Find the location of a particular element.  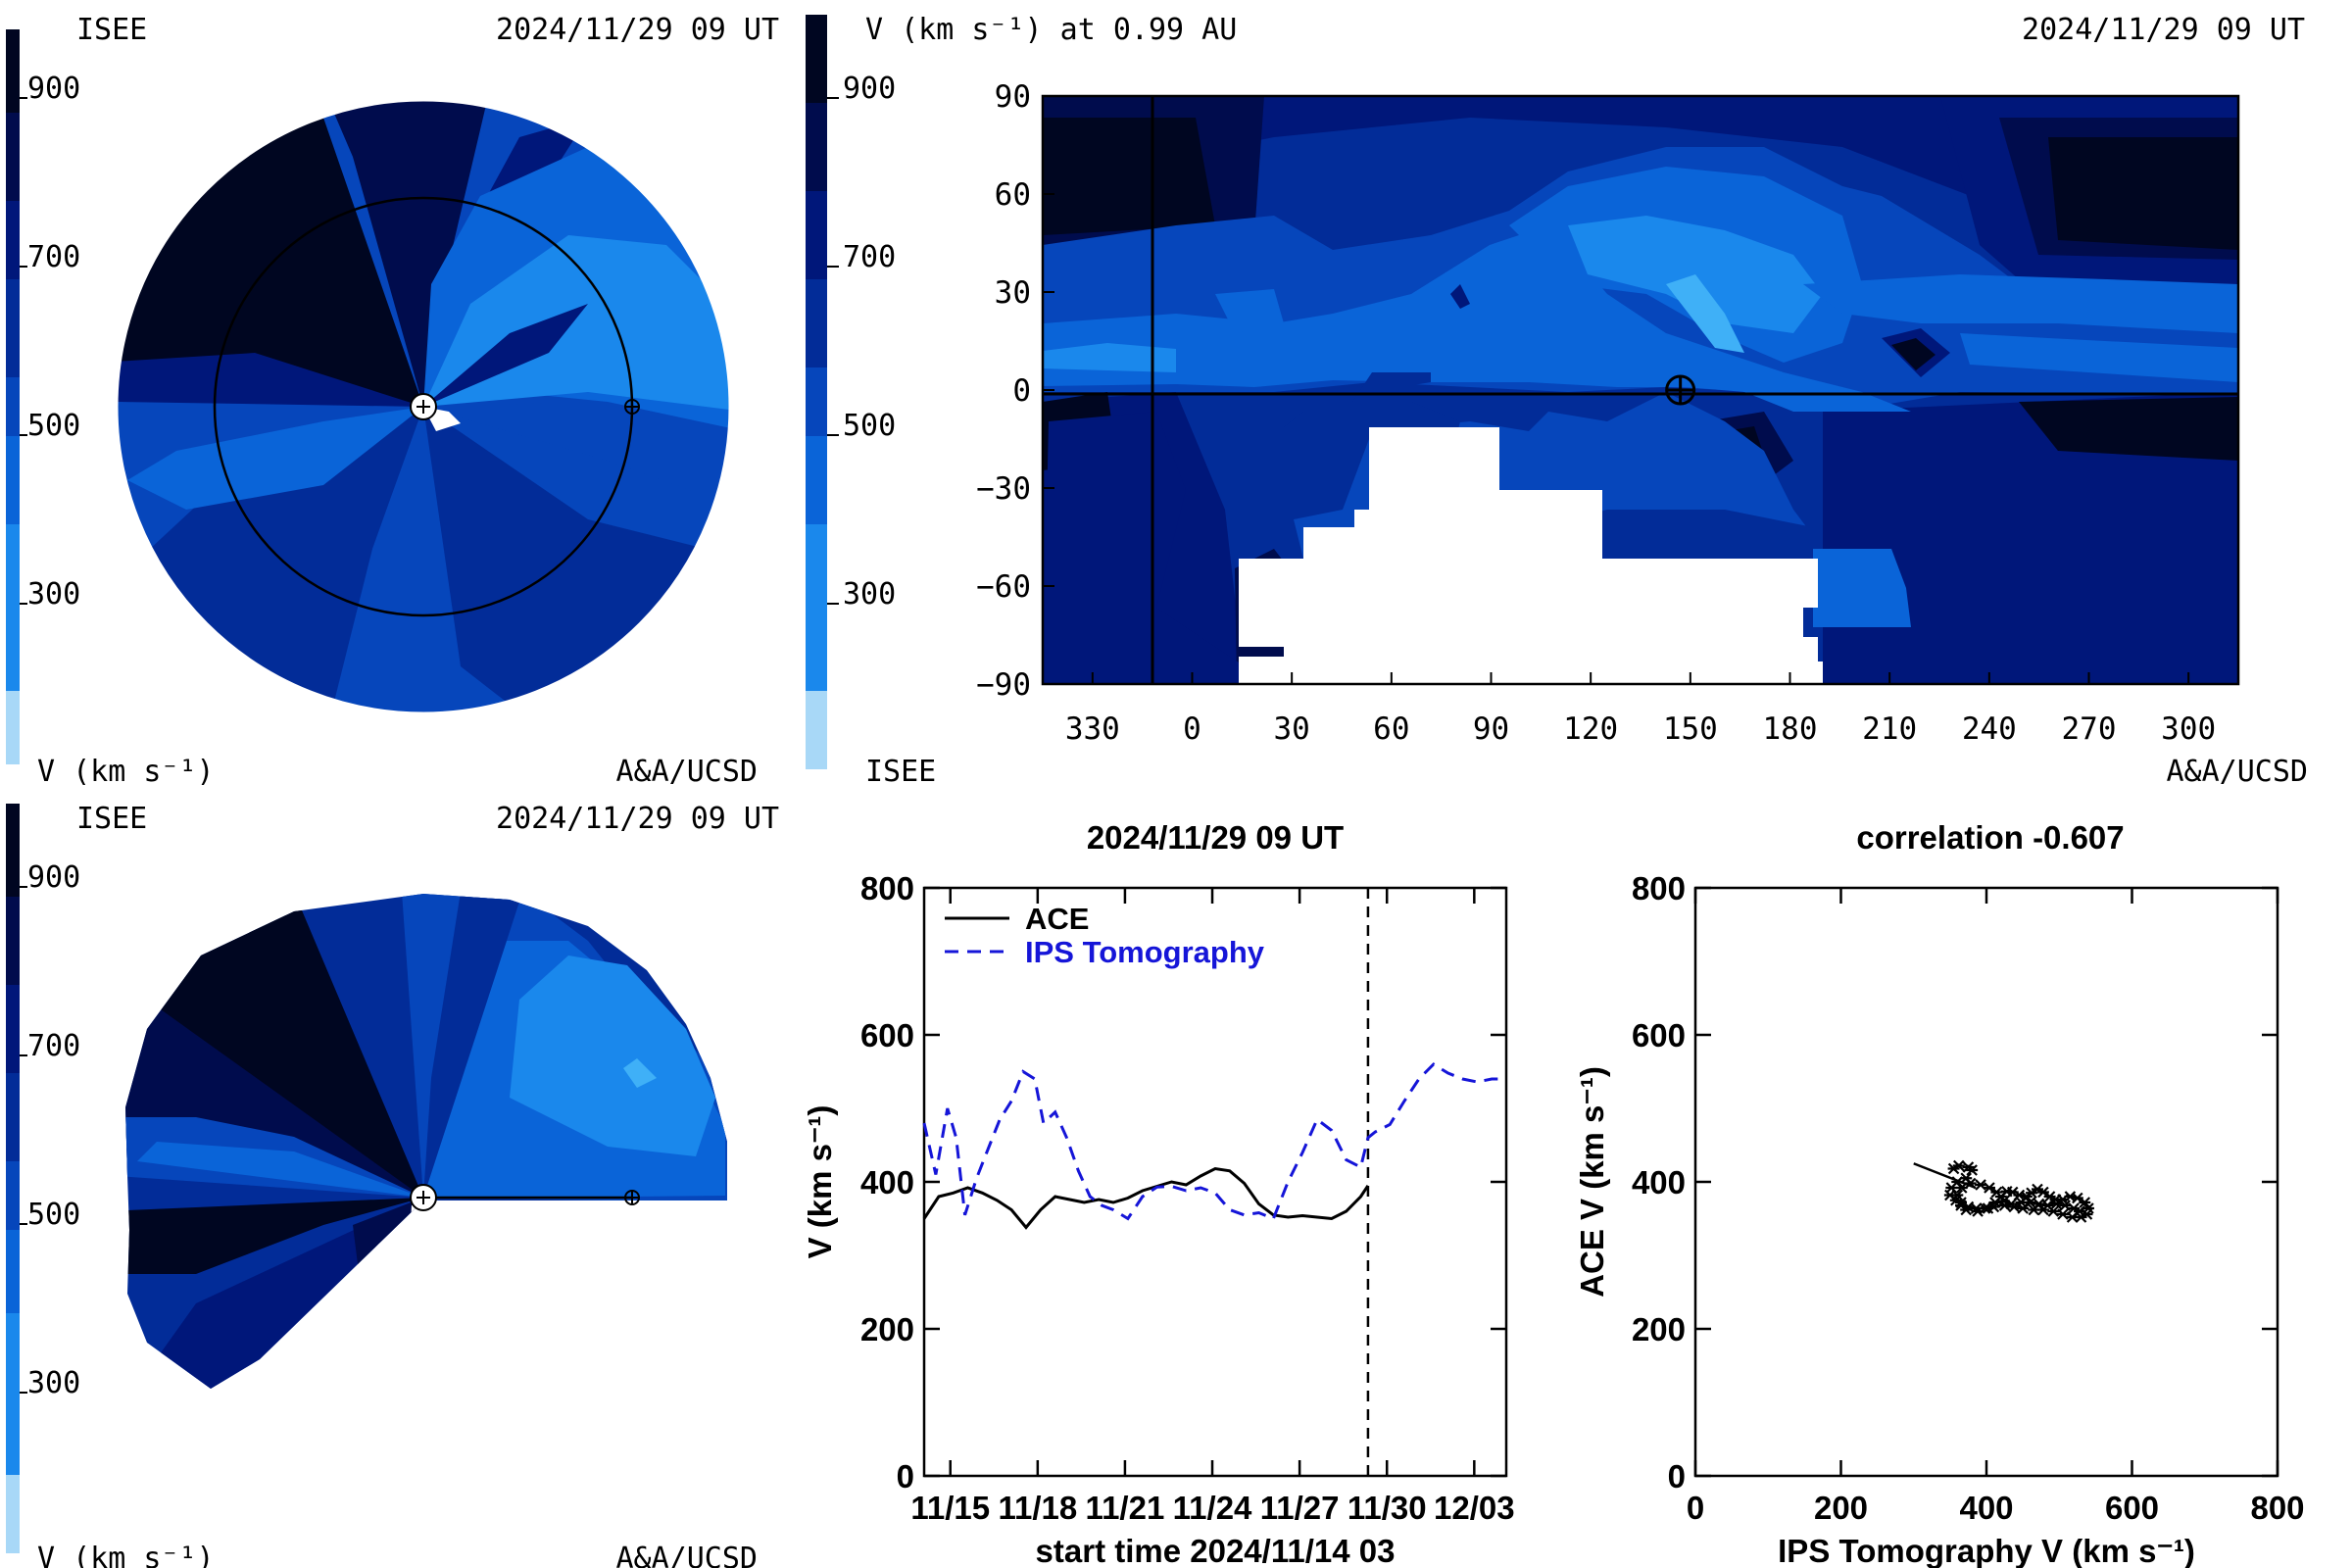

y-tick-label: −30 is located at coordinates (1003, 489).